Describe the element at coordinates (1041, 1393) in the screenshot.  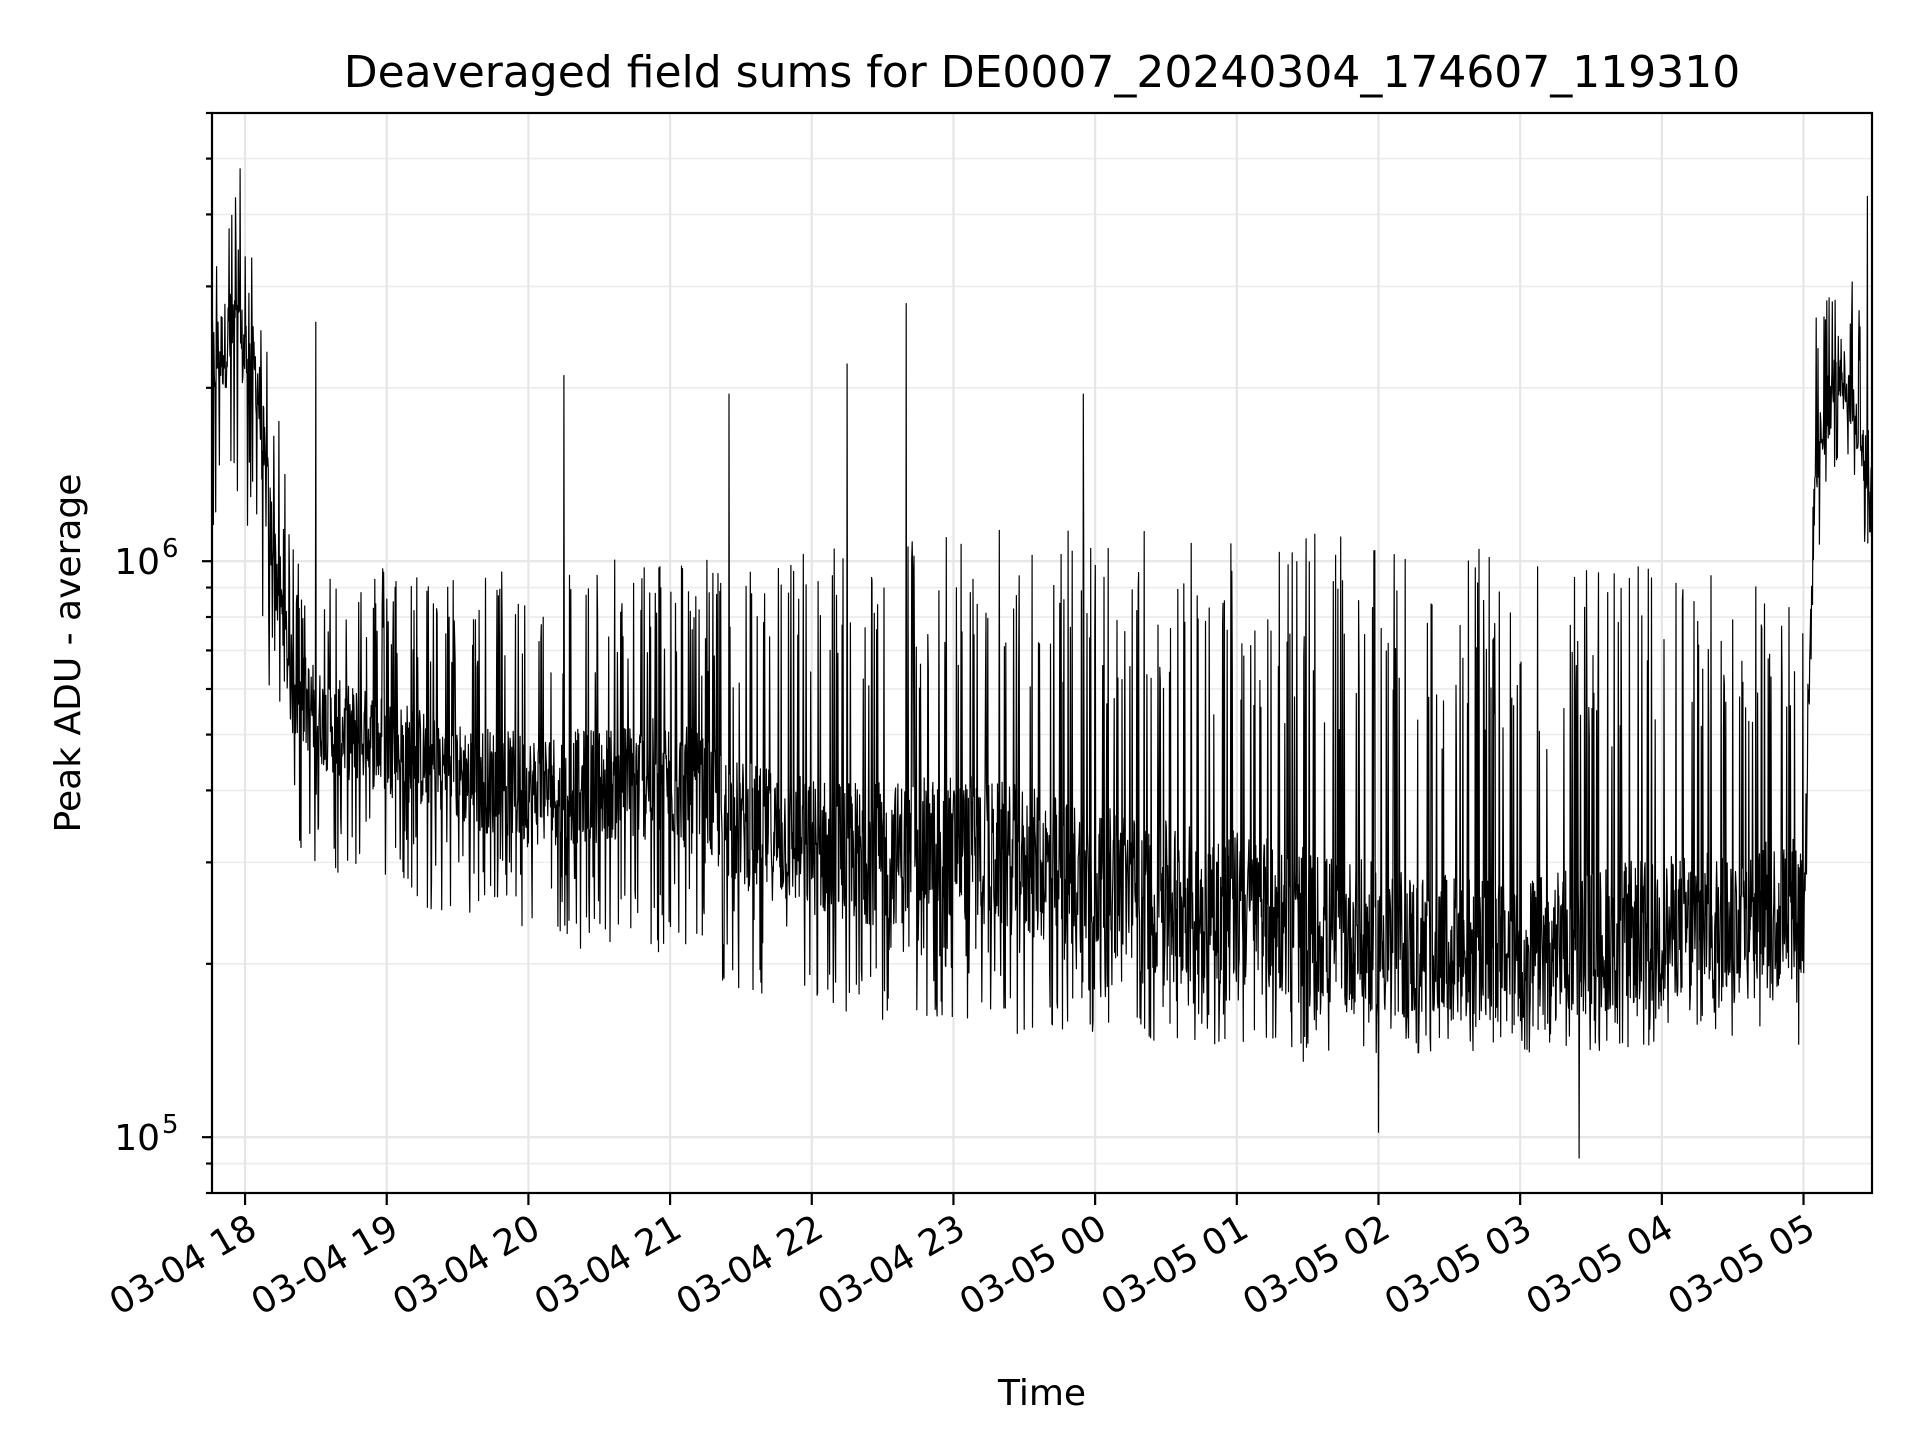
I see `x-axis-label: Time` at that location.